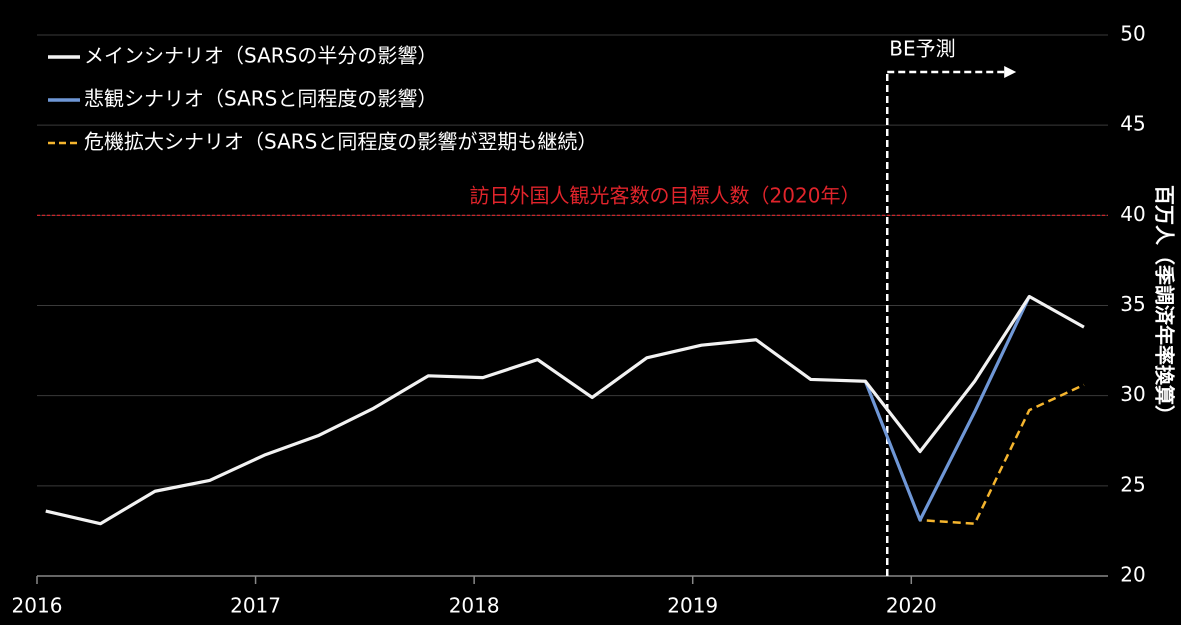 The image size is (1181, 625). I want to click on legend-label: 危機拡大シナリオ（SARSと同程度の影響が翌期も継続）, so click(340, 142).